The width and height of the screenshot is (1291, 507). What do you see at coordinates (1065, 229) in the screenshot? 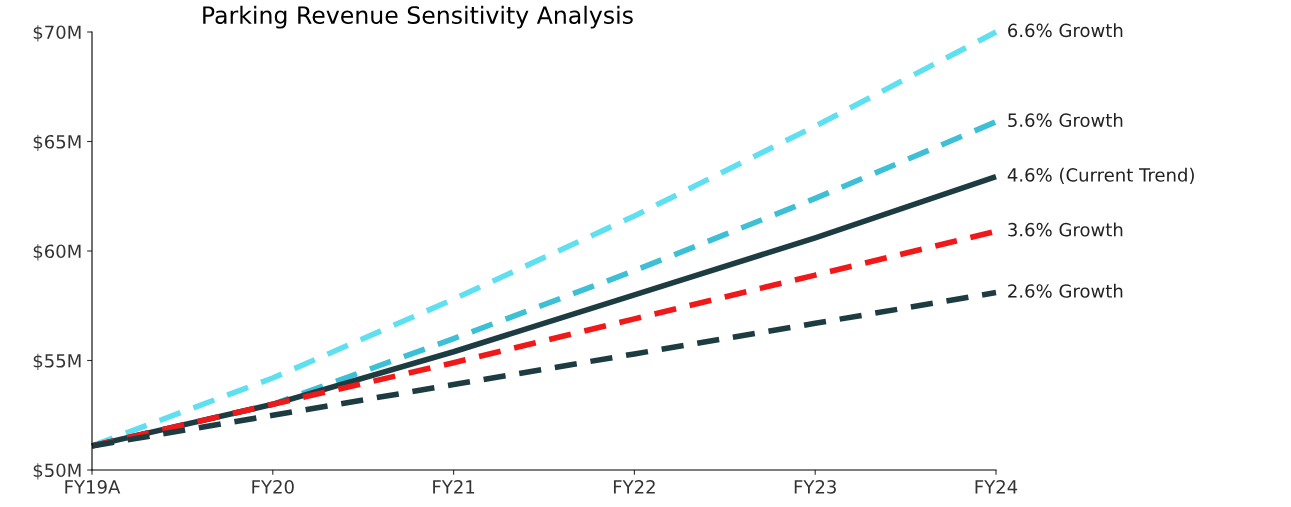
I see `series-label: 3.6% Growth` at bounding box center [1065, 229].